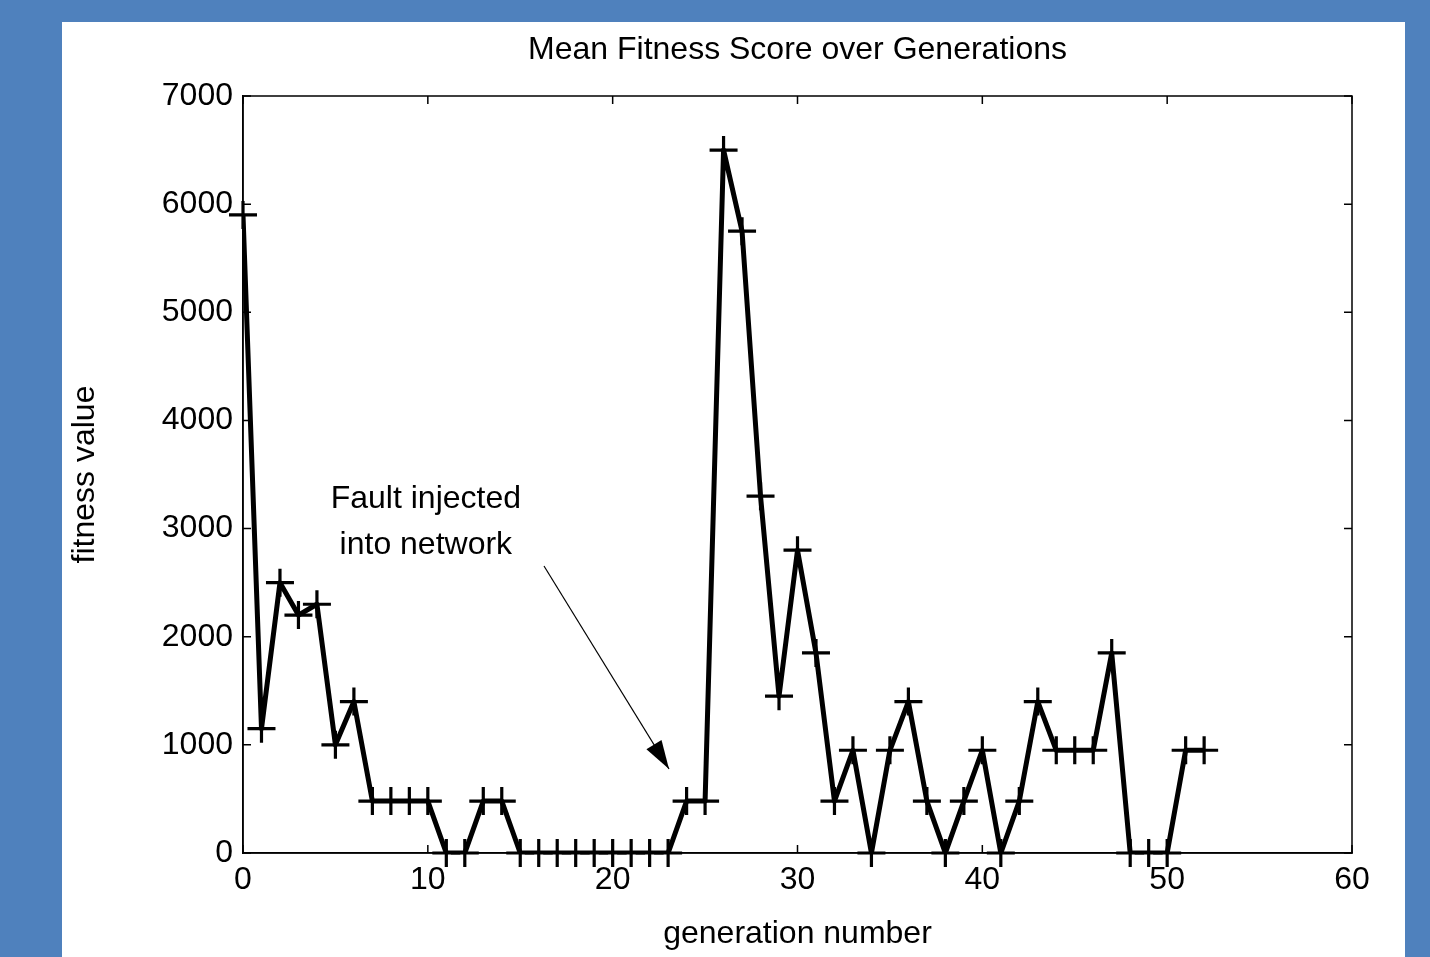 The height and width of the screenshot is (957, 1430). Describe the element at coordinates (197, 526) in the screenshot. I see `y-tick-label: 3000` at that location.